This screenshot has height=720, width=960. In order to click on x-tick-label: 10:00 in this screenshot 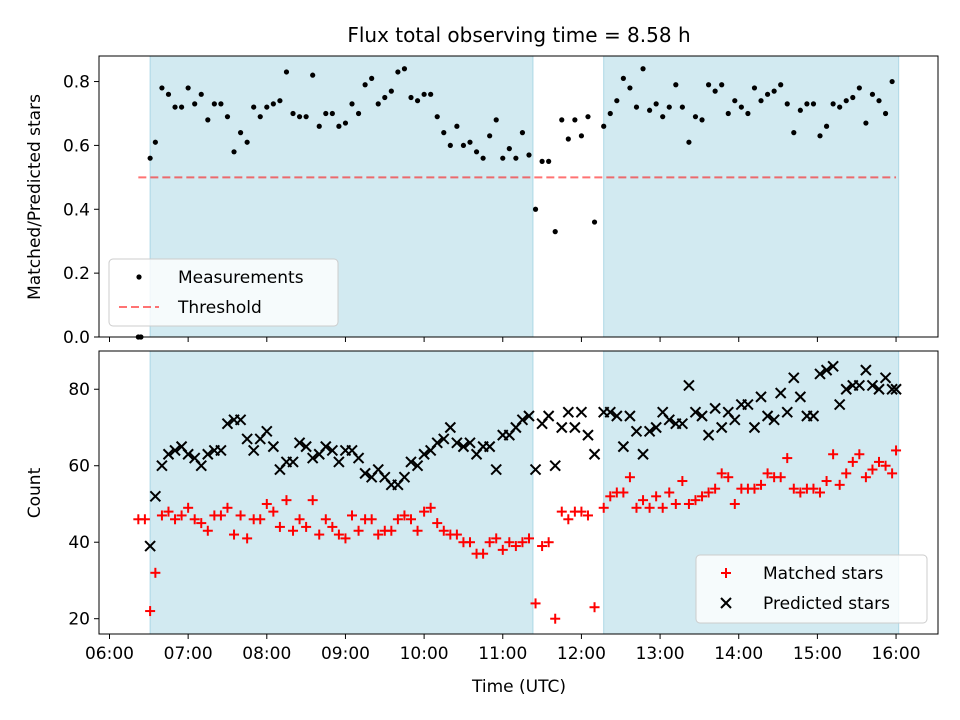, I will do `click(424, 654)`.